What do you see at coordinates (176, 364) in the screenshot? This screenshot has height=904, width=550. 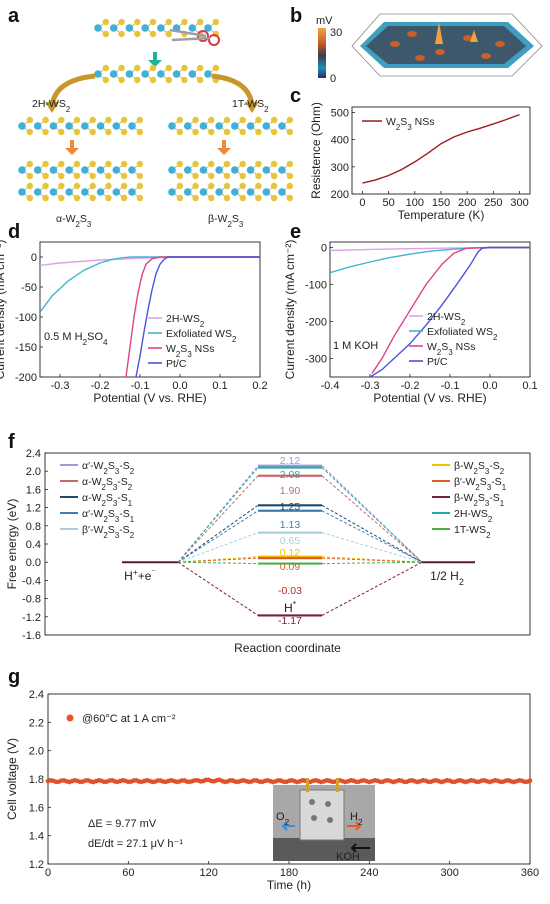 I see `legend-label-3: Pt/C` at bounding box center [176, 364].